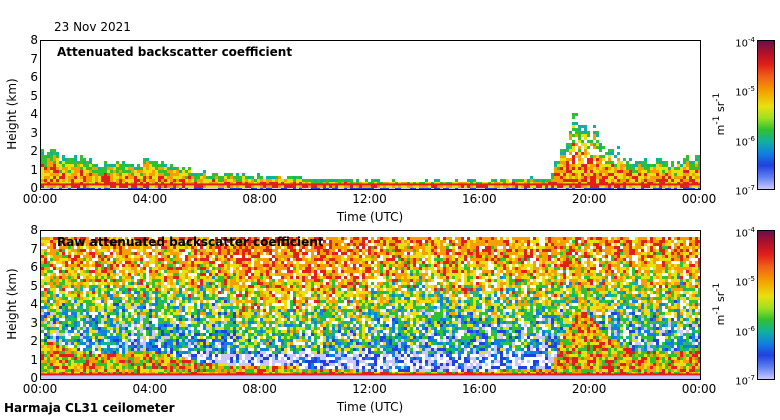 The image size is (780, 420). What do you see at coordinates (745, 191) in the screenshot?
I see `colorbar-tick-label: 10-7` at bounding box center [745, 191].